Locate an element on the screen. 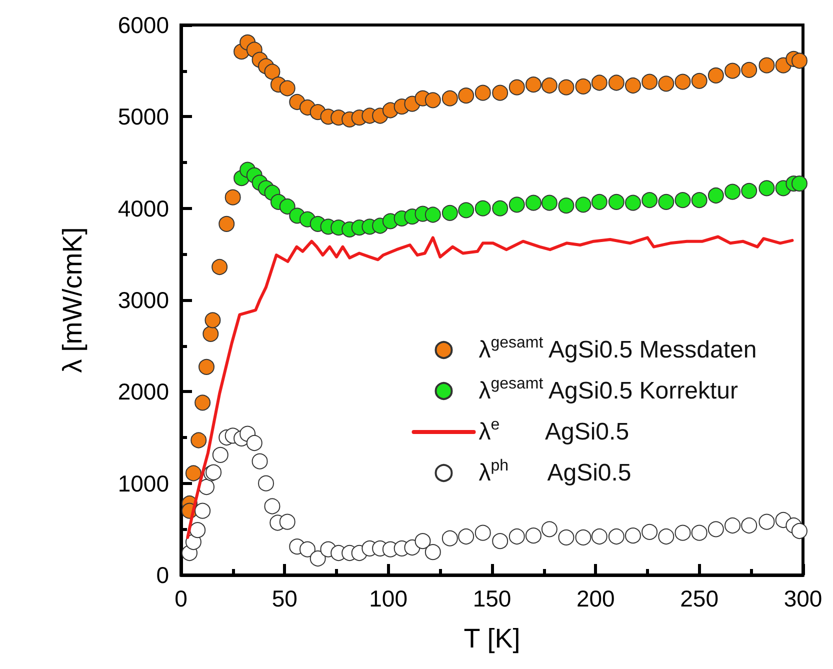  y-tick-label: 4000 is located at coordinates (143, 208).